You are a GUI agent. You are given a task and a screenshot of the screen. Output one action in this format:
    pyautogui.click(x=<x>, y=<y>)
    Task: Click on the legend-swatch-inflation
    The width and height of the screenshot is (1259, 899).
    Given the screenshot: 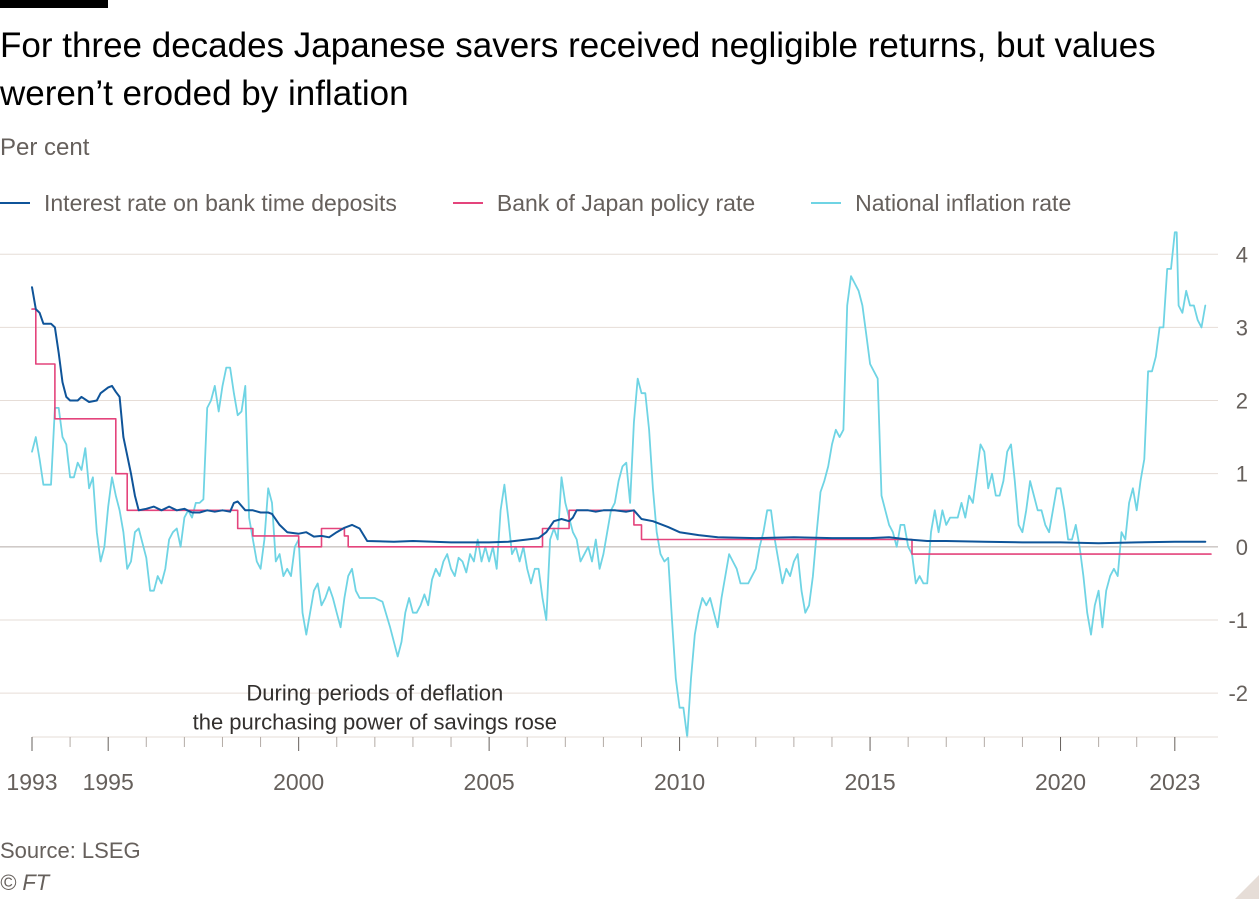 What is the action you would take?
    pyautogui.click(x=826, y=203)
    